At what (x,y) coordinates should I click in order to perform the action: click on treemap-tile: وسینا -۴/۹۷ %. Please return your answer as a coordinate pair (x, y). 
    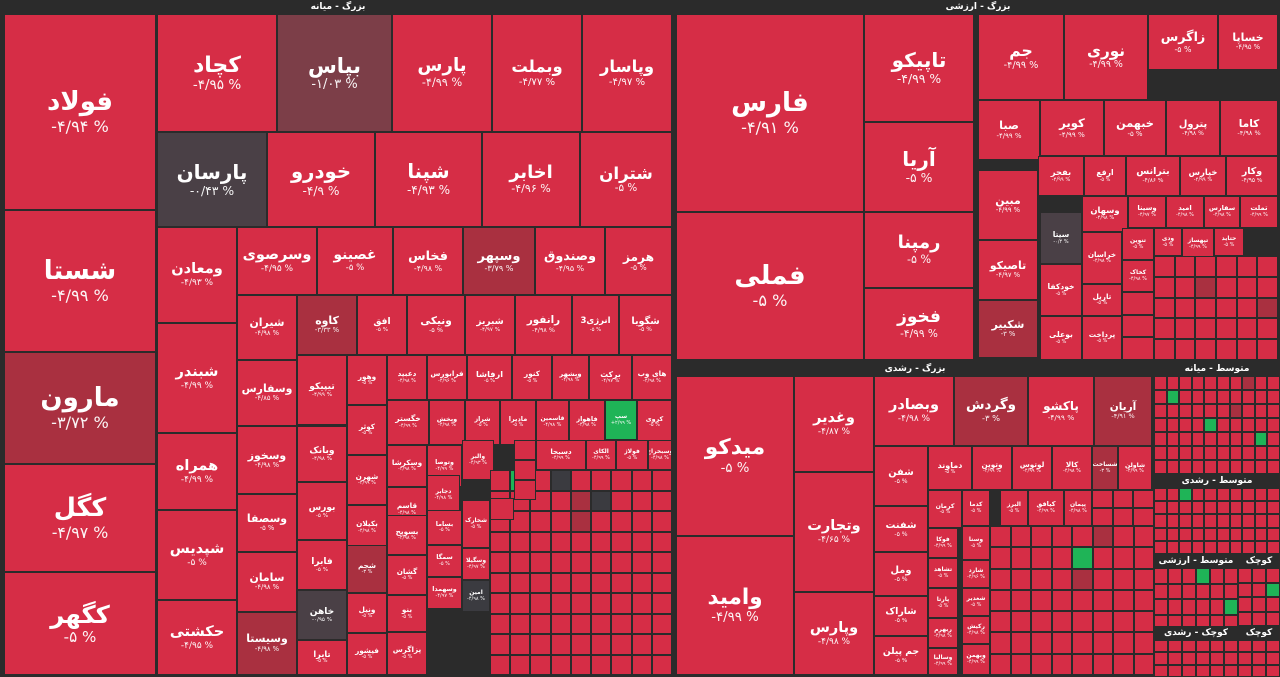
    Looking at the image, I should click on (1147, 212).